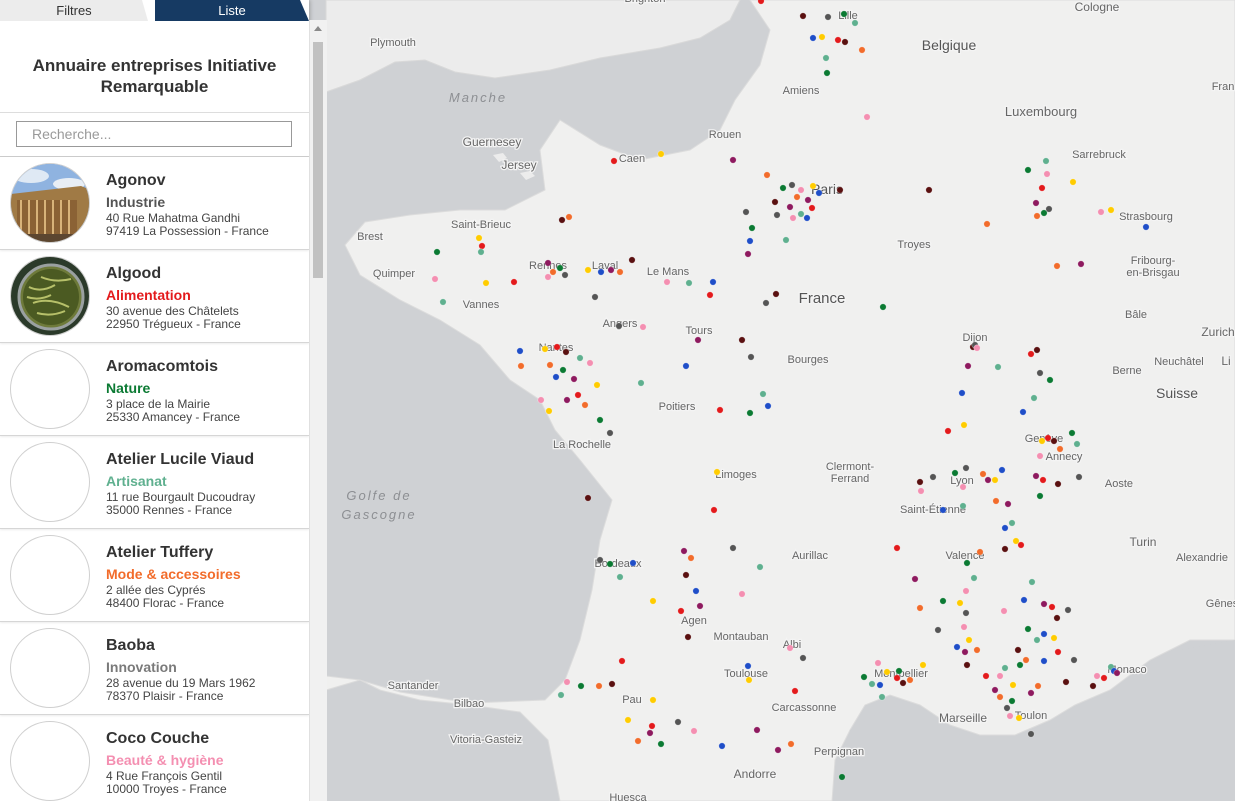  I want to click on company-name: Aromacomtois, so click(162, 366).